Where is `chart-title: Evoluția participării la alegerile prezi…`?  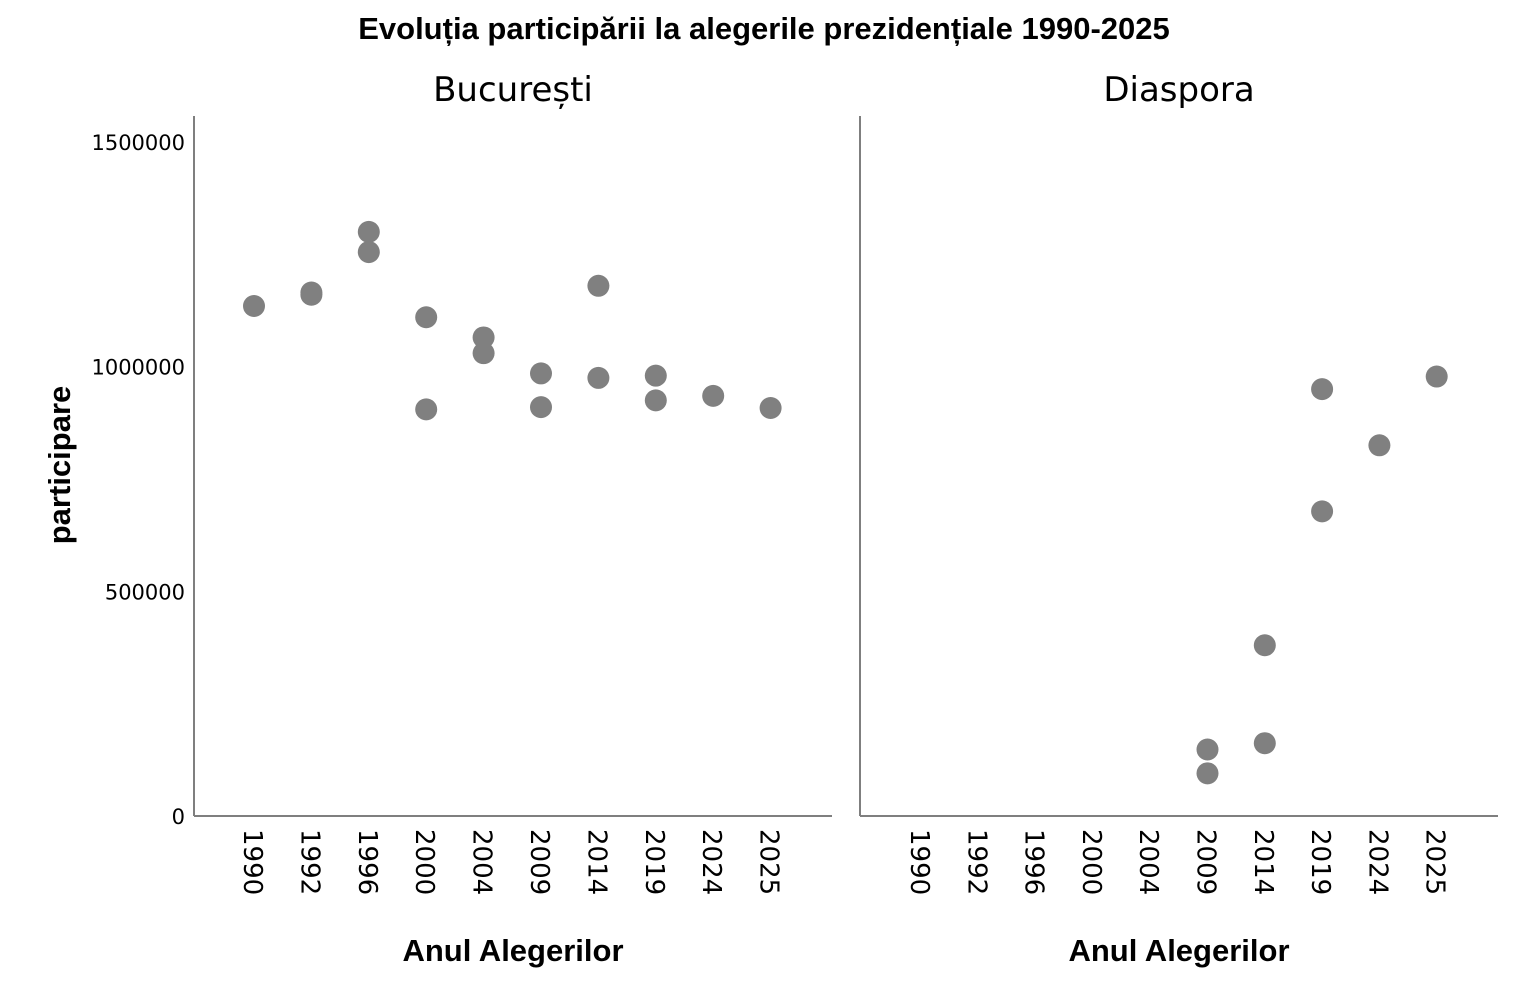 chart-title: Evoluția participării la alegerile prezi… is located at coordinates (764, 28).